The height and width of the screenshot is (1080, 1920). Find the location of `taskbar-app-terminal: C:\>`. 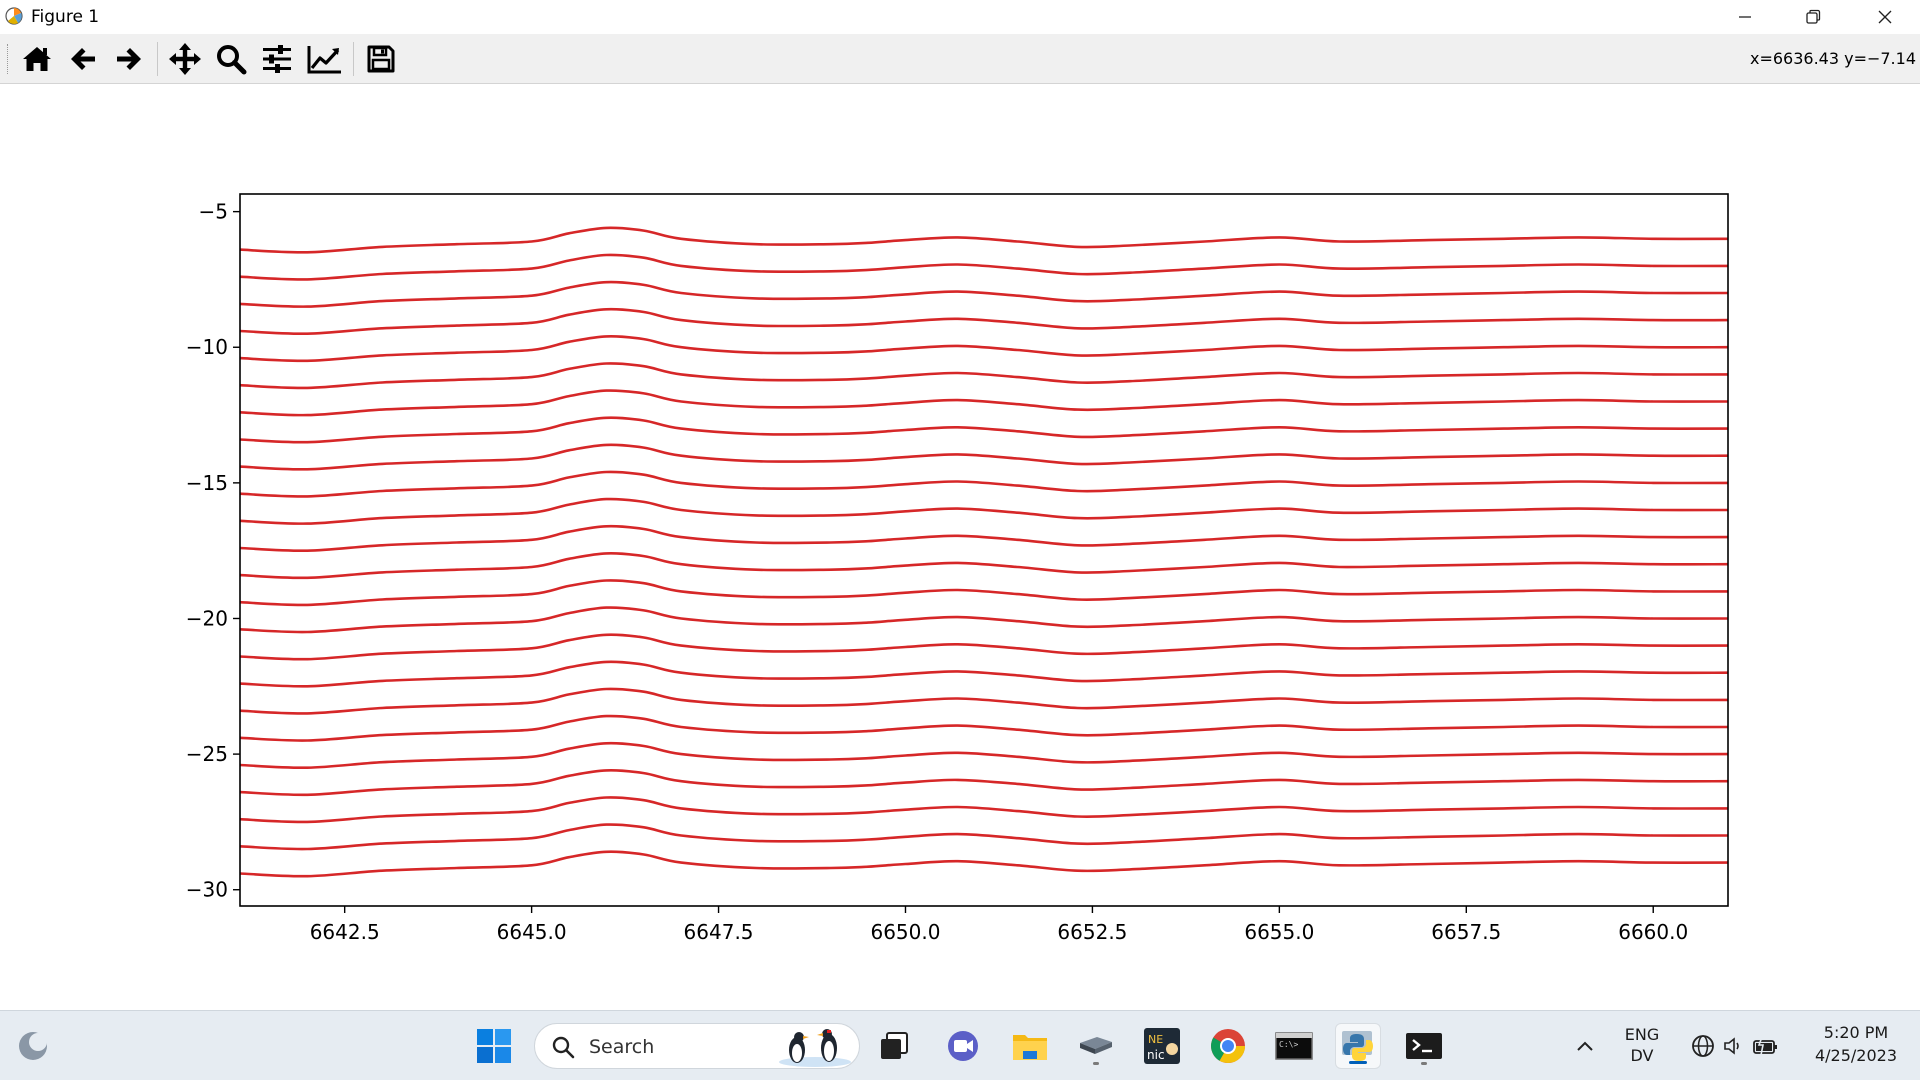

taskbar-app-terminal: C:\> is located at coordinates (1294, 1046).